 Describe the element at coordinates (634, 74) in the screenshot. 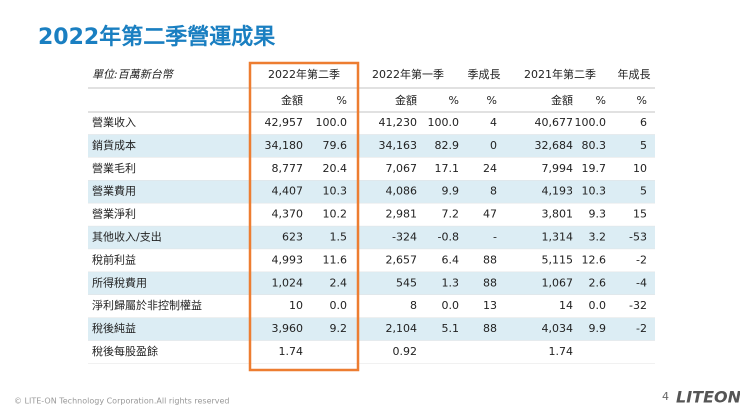

I see `group-header: 年成長` at that location.